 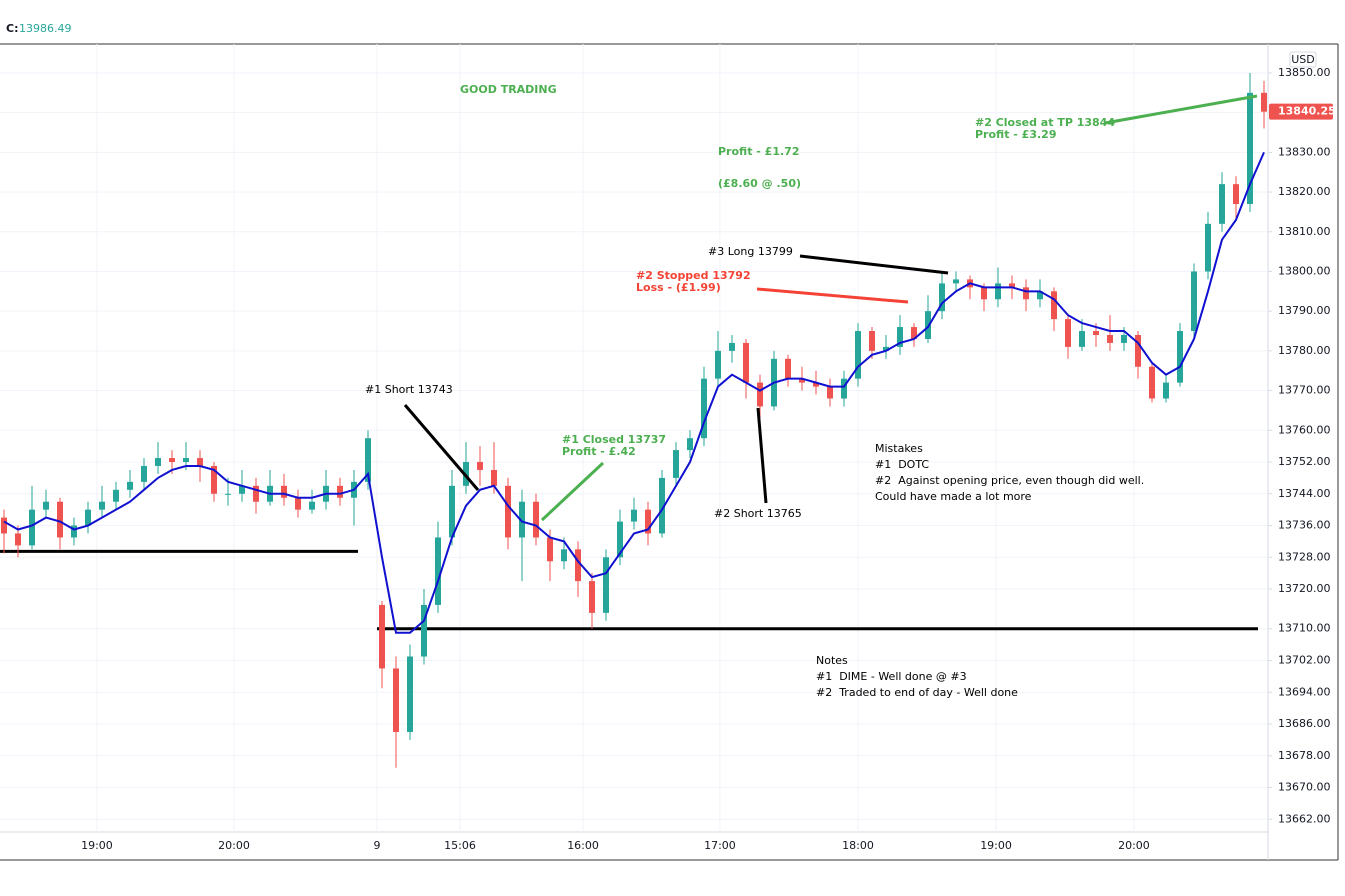 I want to click on y-tick-label: 13710.00, so click(x=1304, y=628).